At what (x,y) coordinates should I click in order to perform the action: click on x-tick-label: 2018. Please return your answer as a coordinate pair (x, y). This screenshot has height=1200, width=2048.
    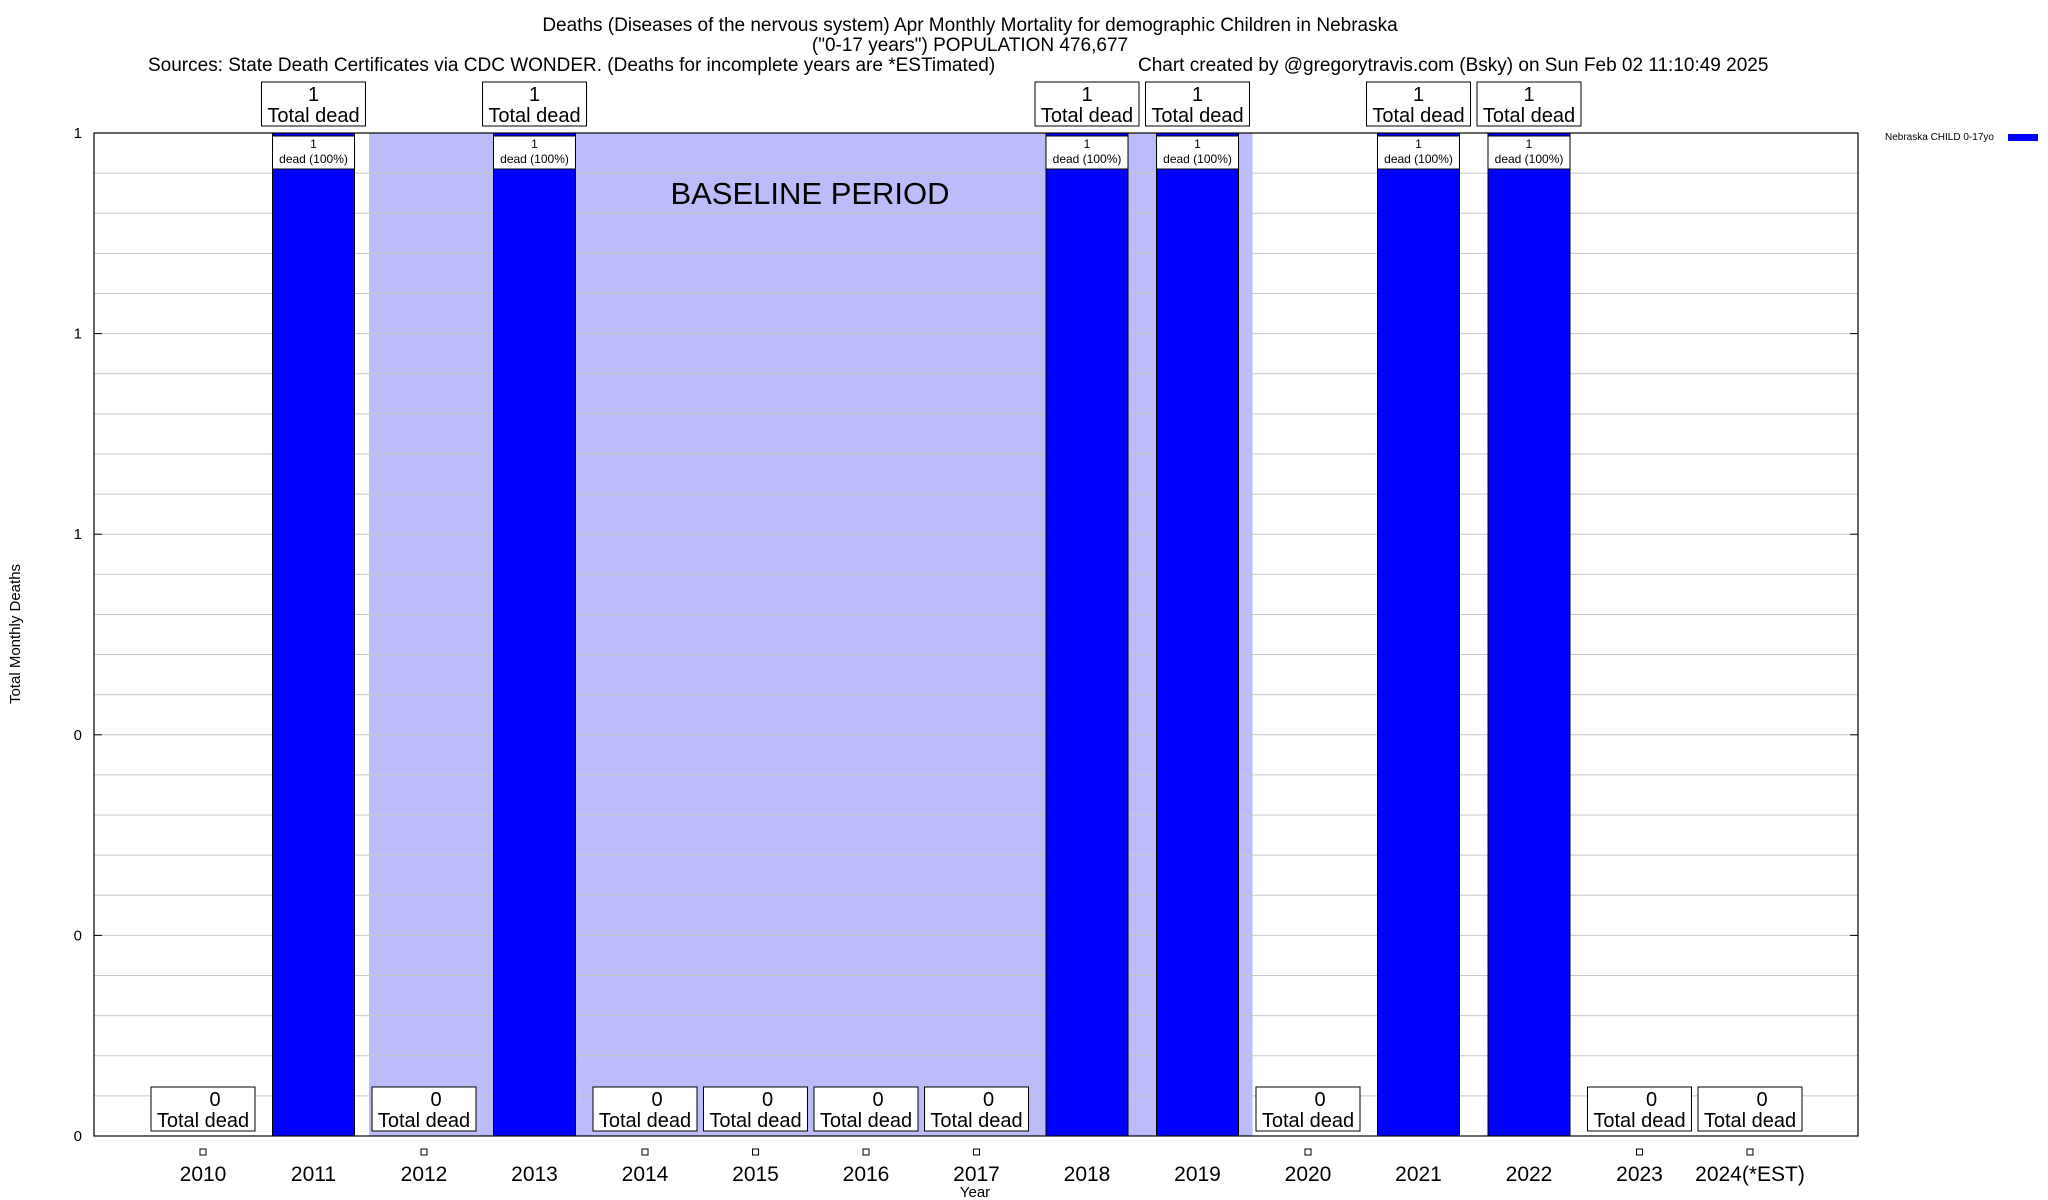
    Looking at the image, I should click on (1087, 1174).